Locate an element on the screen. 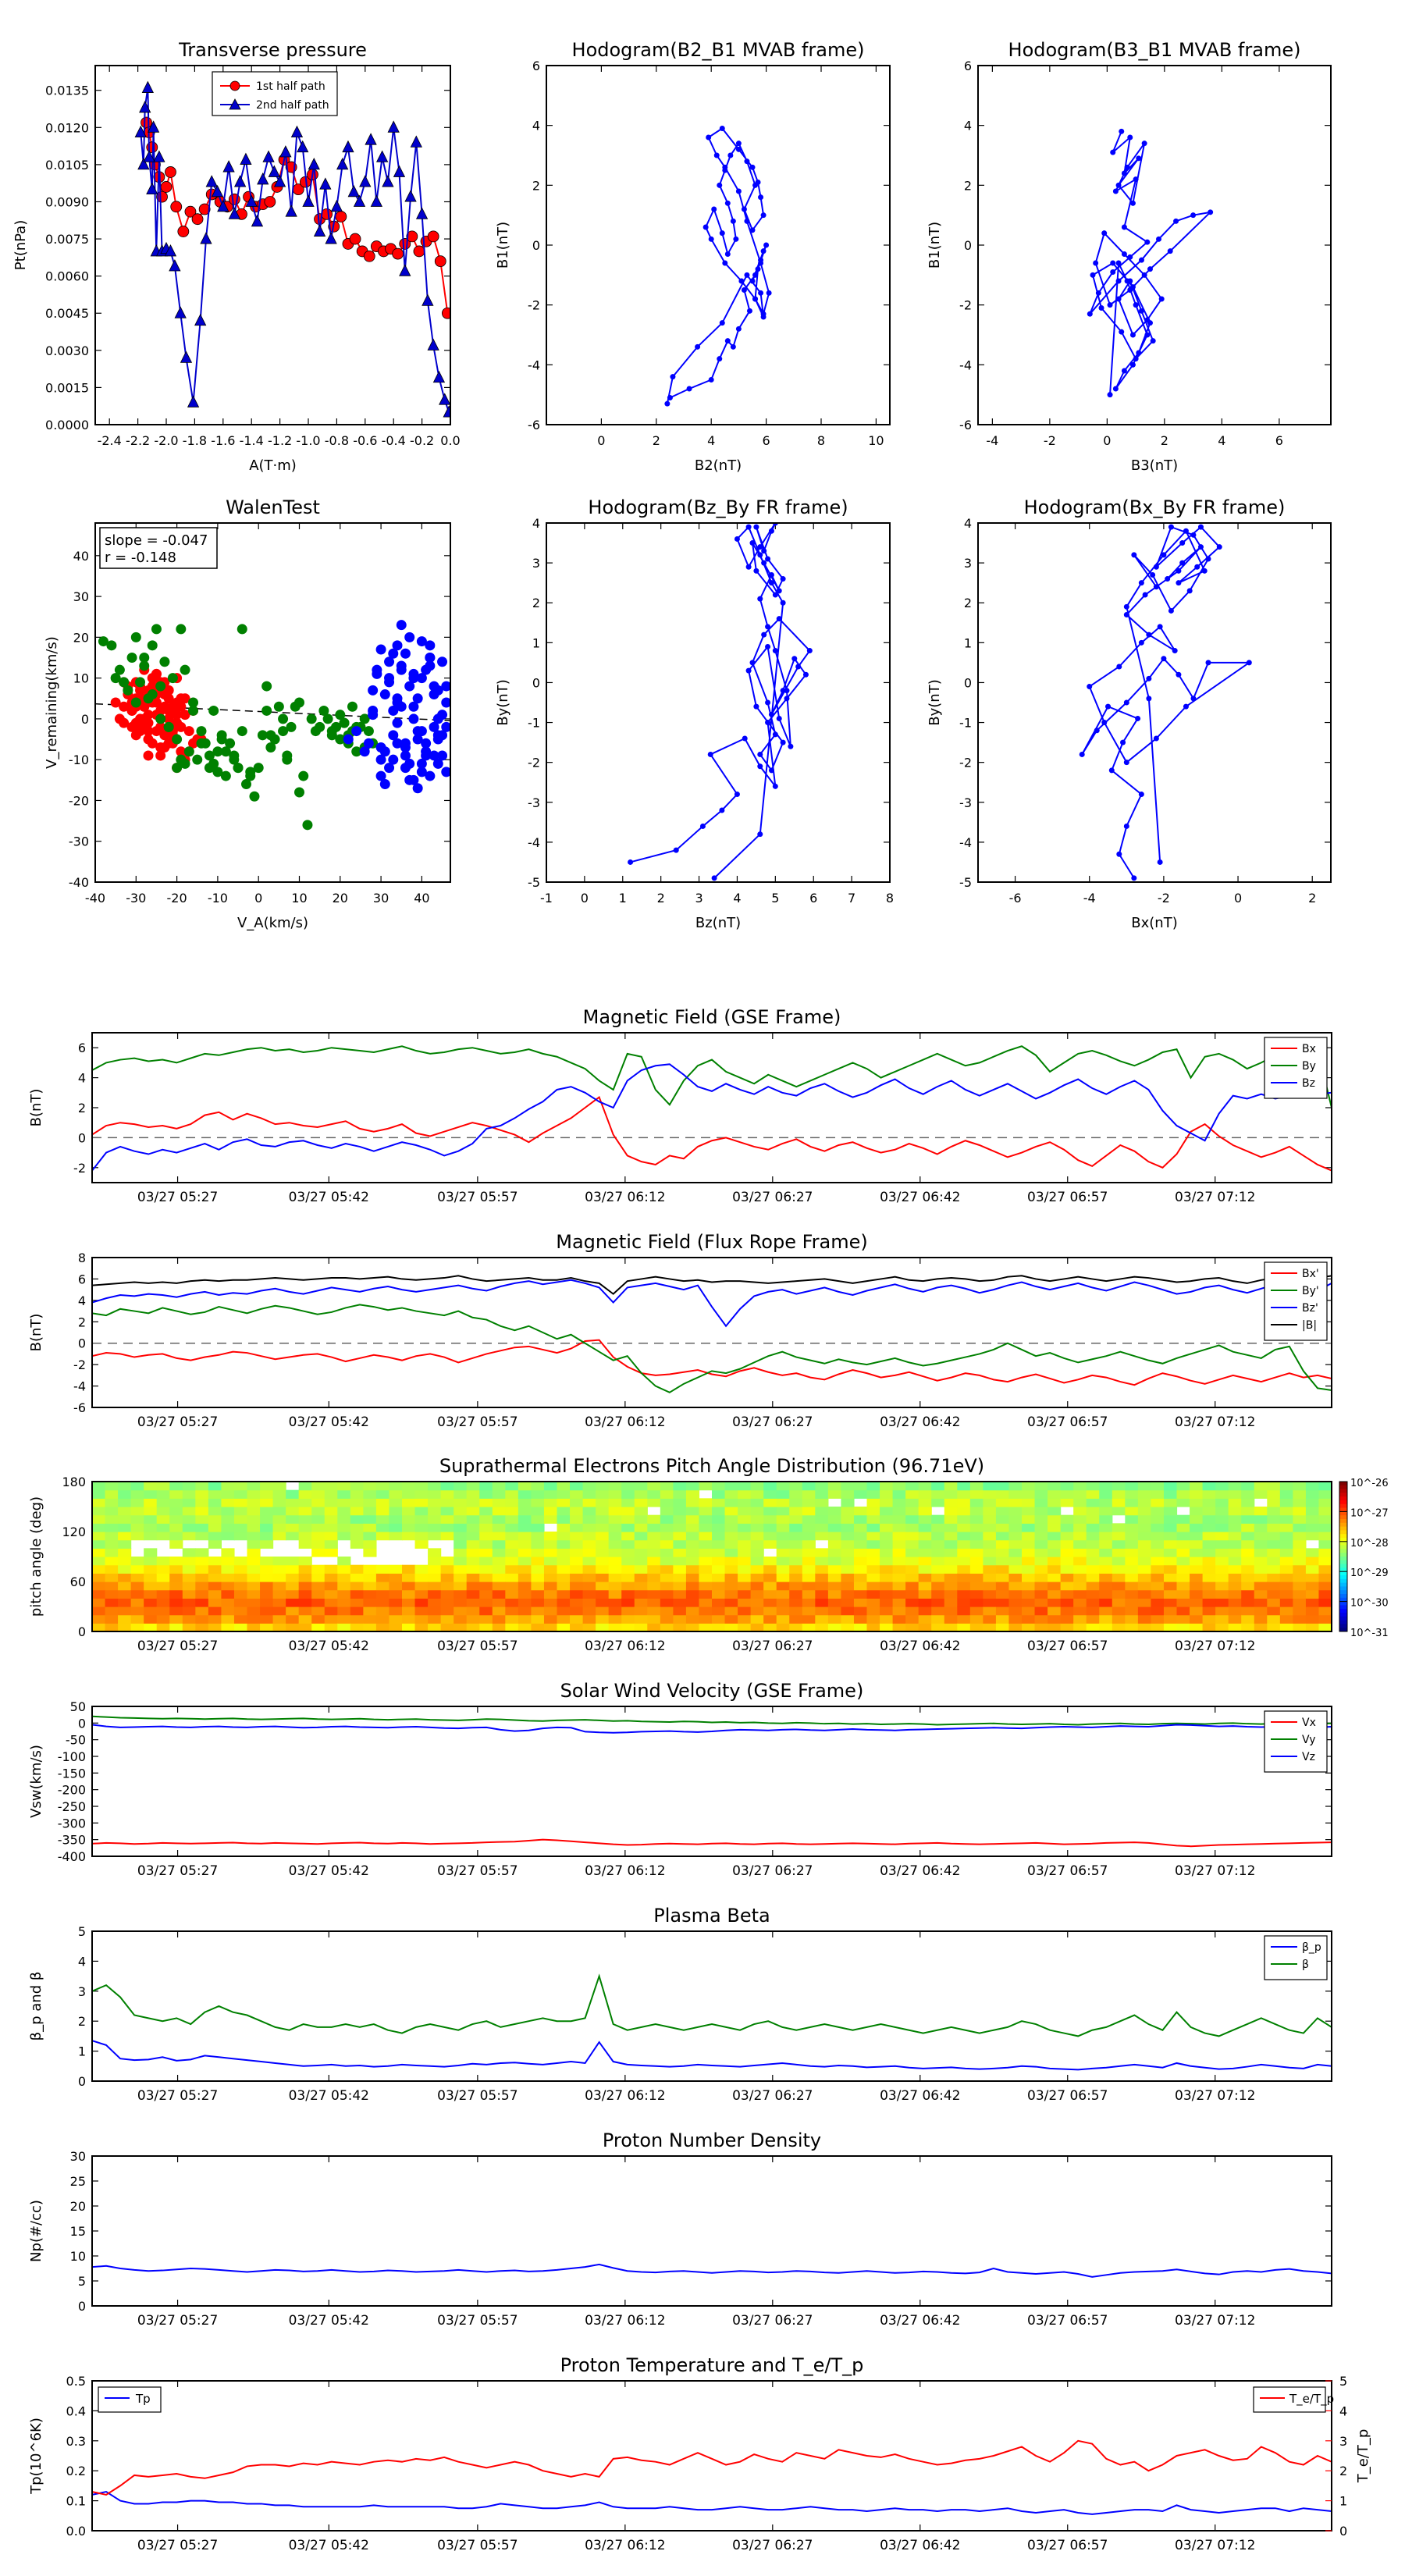  x-tick-label: 0.0 is located at coordinates (450, 440).